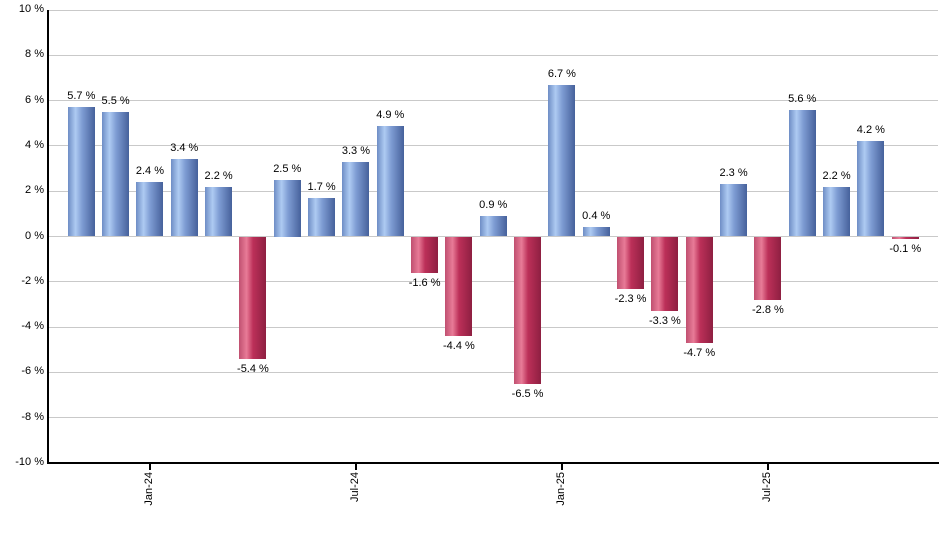 Image resolution: width=940 pixels, height=550 pixels. Describe the element at coordinates (354, 487) in the screenshot. I see `x-axis-tick-label: Jul-24` at that location.